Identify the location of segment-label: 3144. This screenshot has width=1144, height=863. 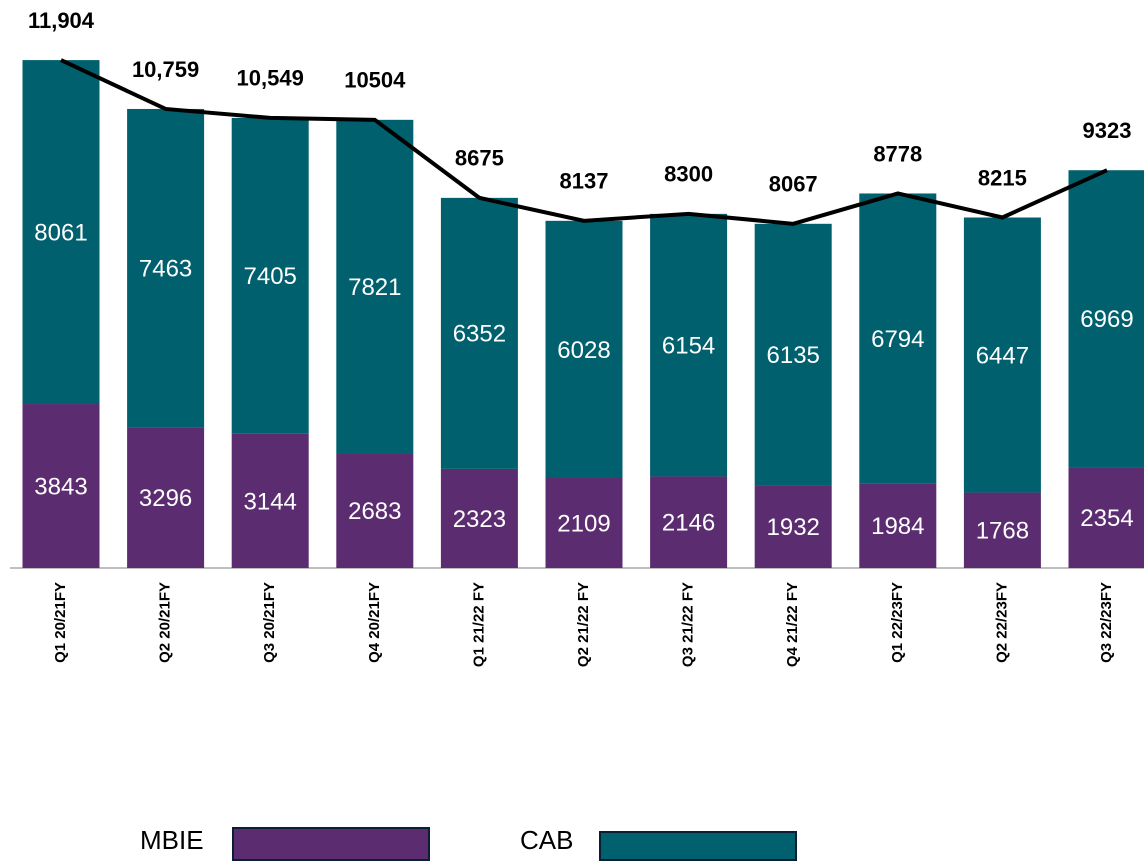
(270, 501).